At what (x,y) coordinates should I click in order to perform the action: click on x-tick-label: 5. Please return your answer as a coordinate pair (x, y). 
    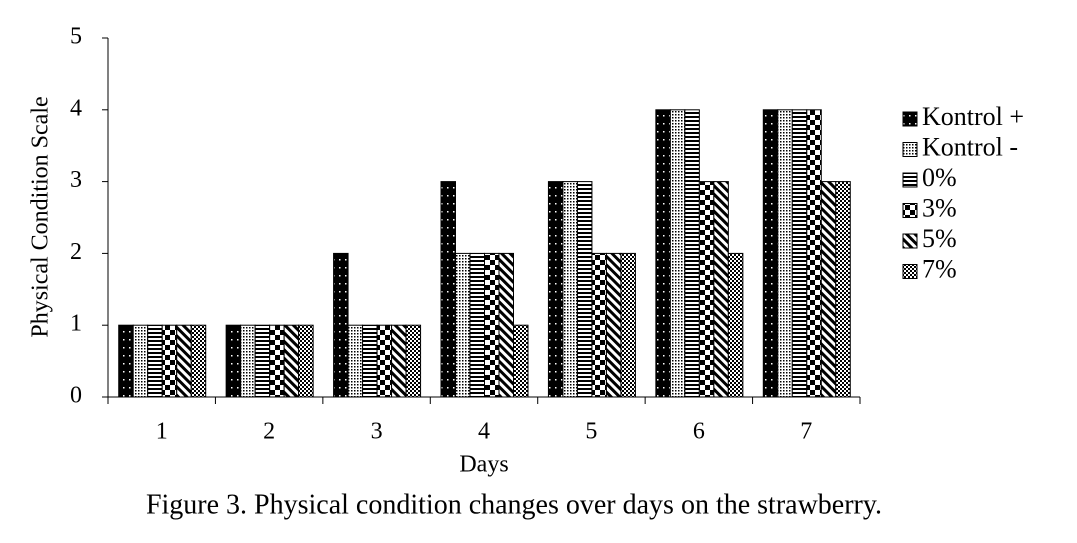
    Looking at the image, I should click on (591, 432).